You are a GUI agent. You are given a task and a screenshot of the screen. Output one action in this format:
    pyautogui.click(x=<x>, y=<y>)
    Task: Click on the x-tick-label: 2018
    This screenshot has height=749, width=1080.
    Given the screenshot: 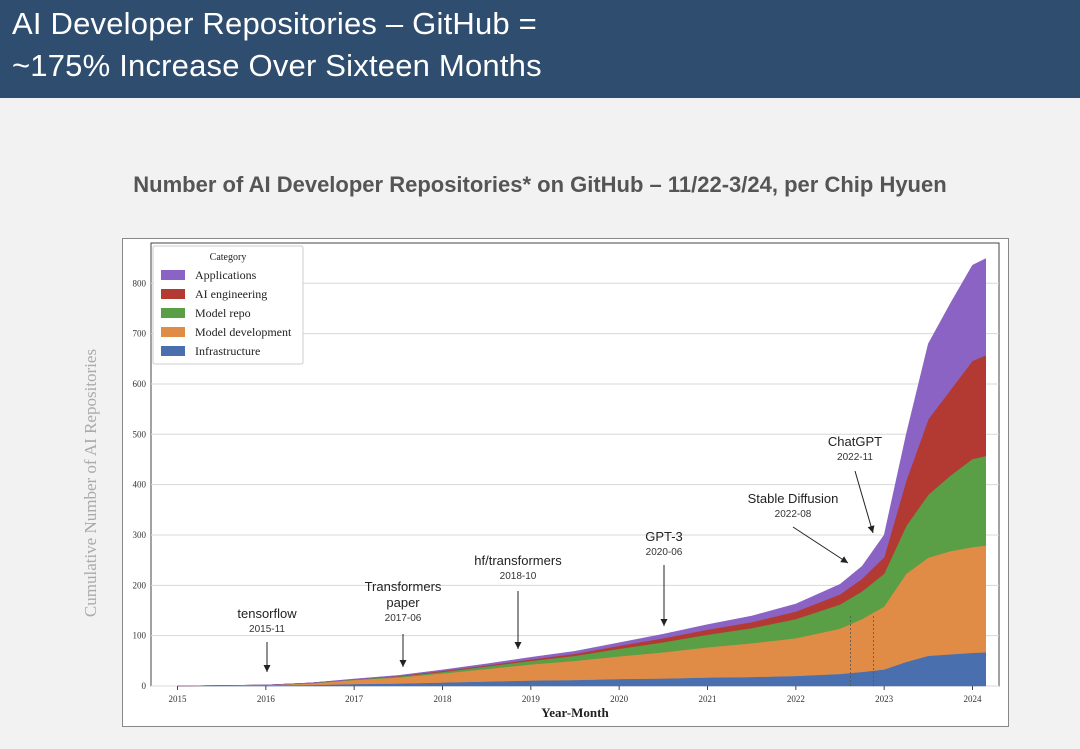 What is the action you would take?
    pyautogui.click(x=443, y=699)
    